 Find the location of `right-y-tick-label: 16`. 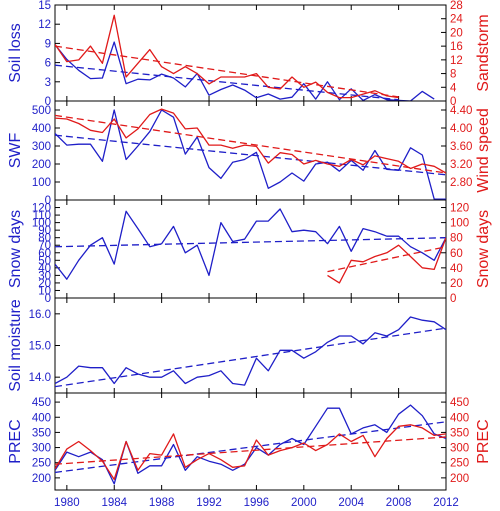

right-y-tick-label: 16 is located at coordinates (456, 47).